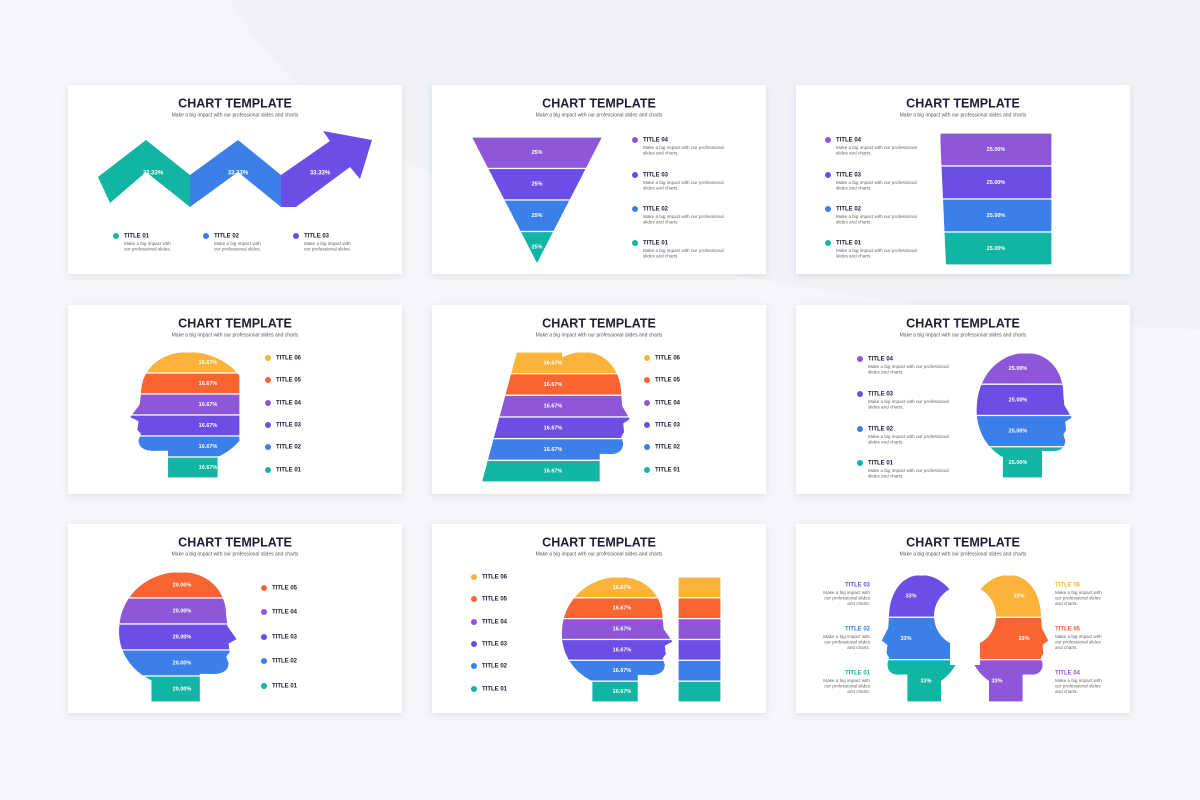  Describe the element at coordinates (1068, 630) in the screenshot. I see `item-title: TITLE 05` at that location.